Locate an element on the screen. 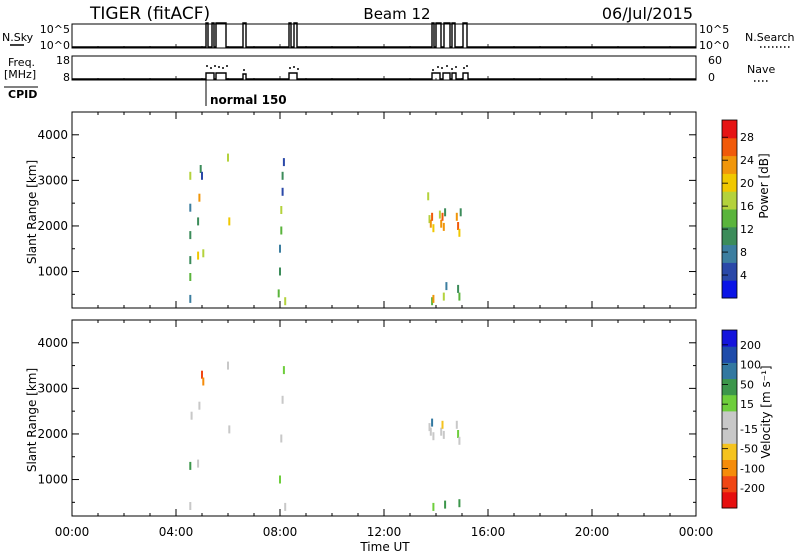 Image resolution: width=800 pixels, height=554 pixels. velocity-colorbar: -200 -100 -50 -15 15 50 100 200 is located at coordinates (743, 419).